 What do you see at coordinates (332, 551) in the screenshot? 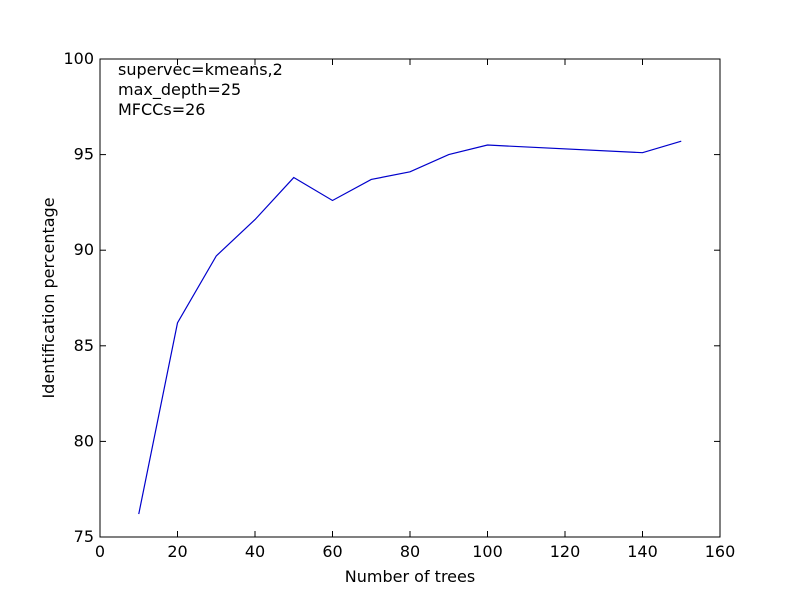
I see `x-tick-label: 60` at bounding box center [332, 551].